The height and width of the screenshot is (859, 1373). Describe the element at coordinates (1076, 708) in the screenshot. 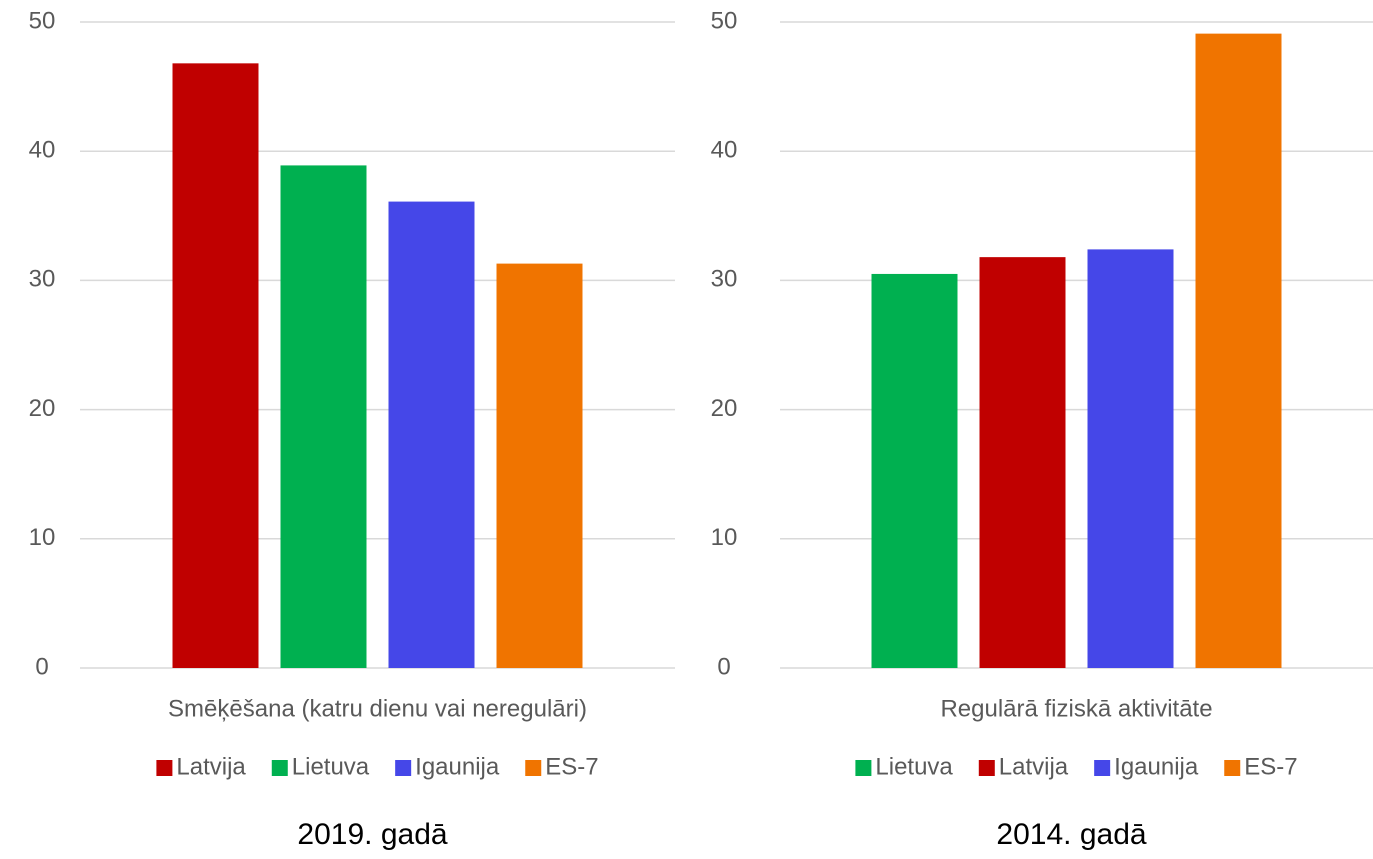

I see `x-tick-label: Regulārā fiziskā aktivitāte` at that location.